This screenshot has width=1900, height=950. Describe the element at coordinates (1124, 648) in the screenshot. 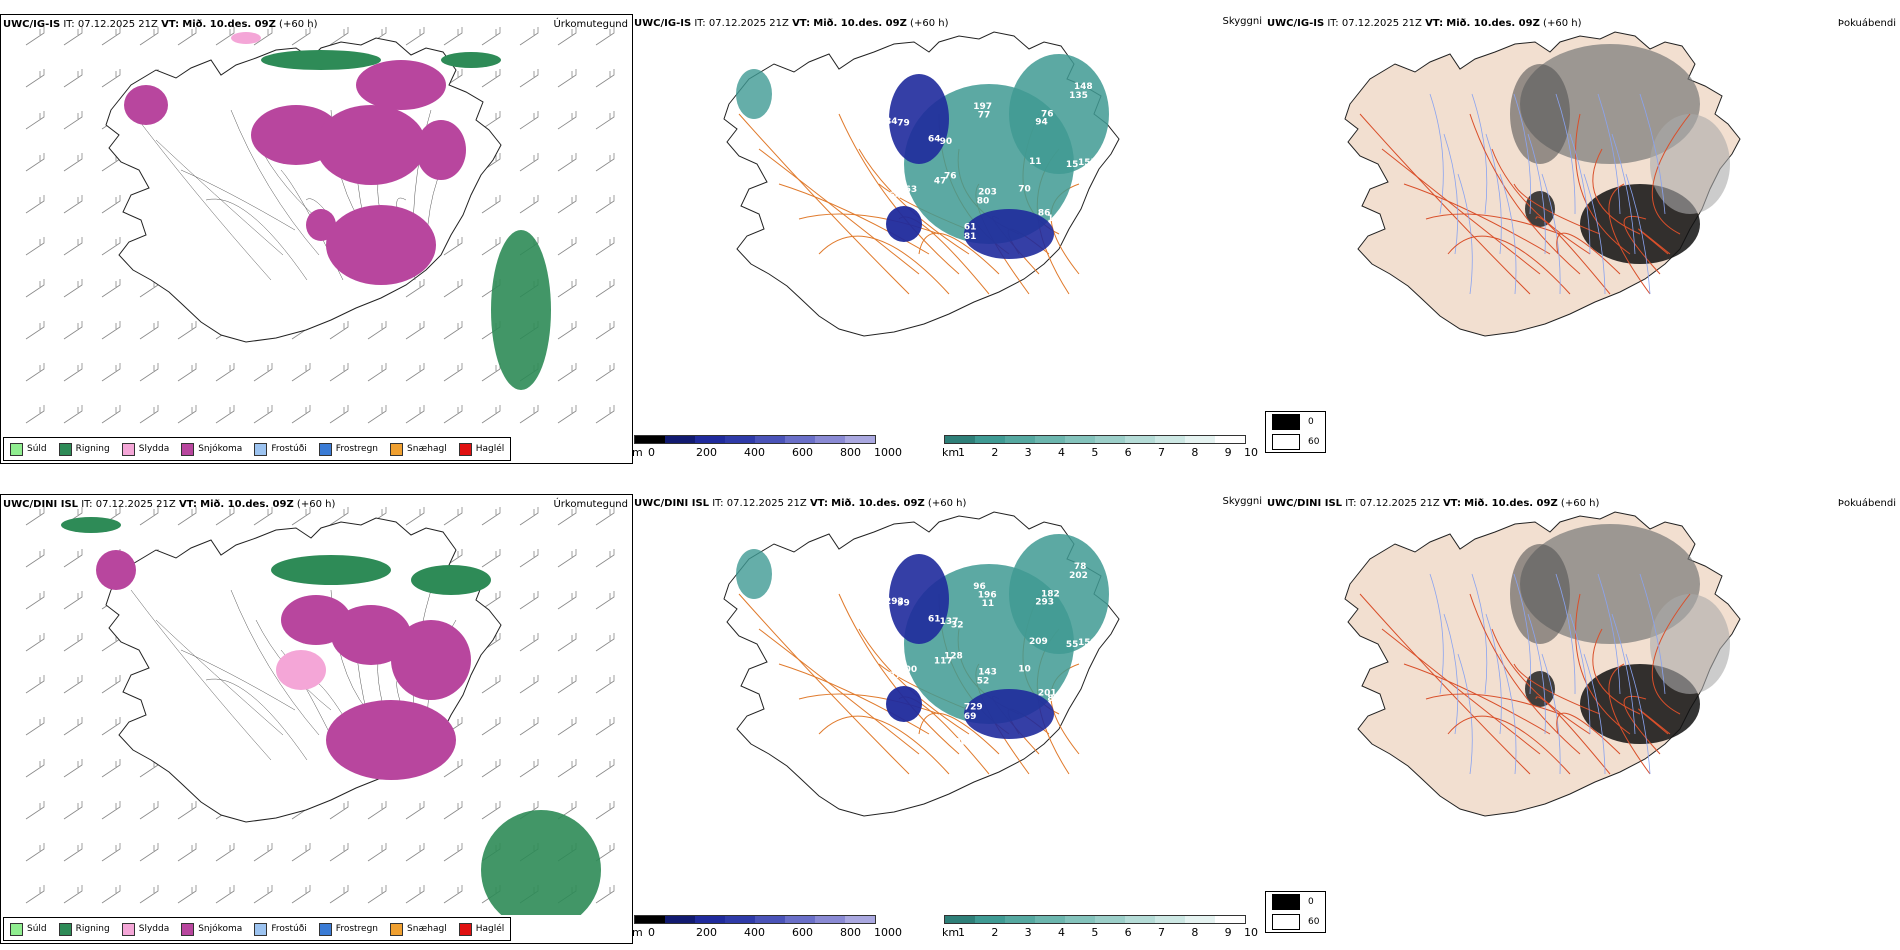

I see `visibility-value: 117` at that location.